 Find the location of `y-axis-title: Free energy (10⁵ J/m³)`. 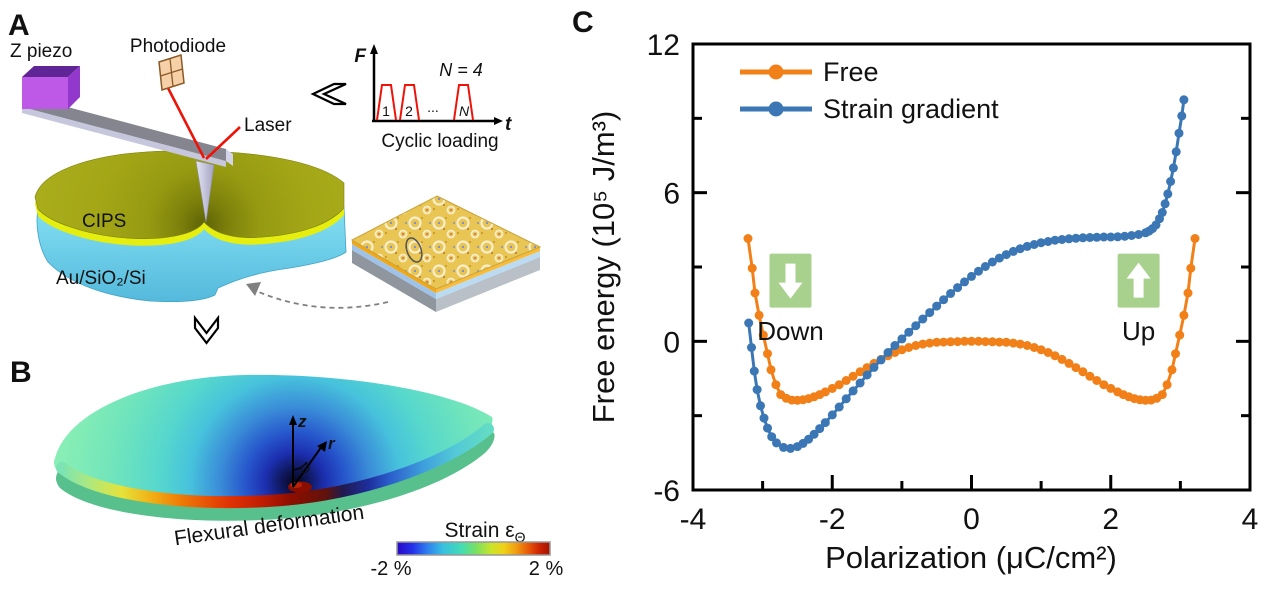

y-axis-title: Free energy (10⁵ J/m³) is located at coordinates (603, 267).